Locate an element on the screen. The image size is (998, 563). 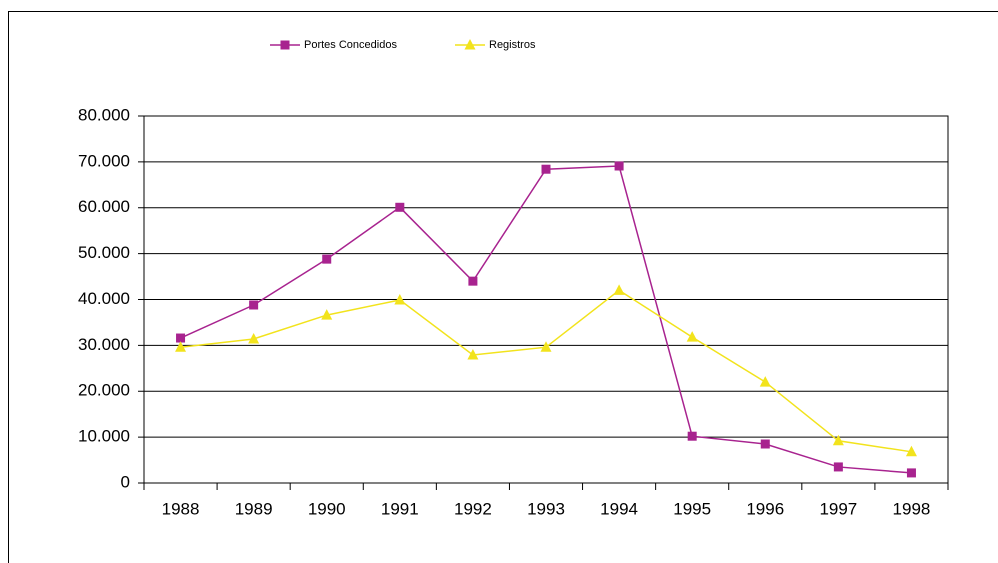
x-tick-label: 1988 is located at coordinates (181, 508).